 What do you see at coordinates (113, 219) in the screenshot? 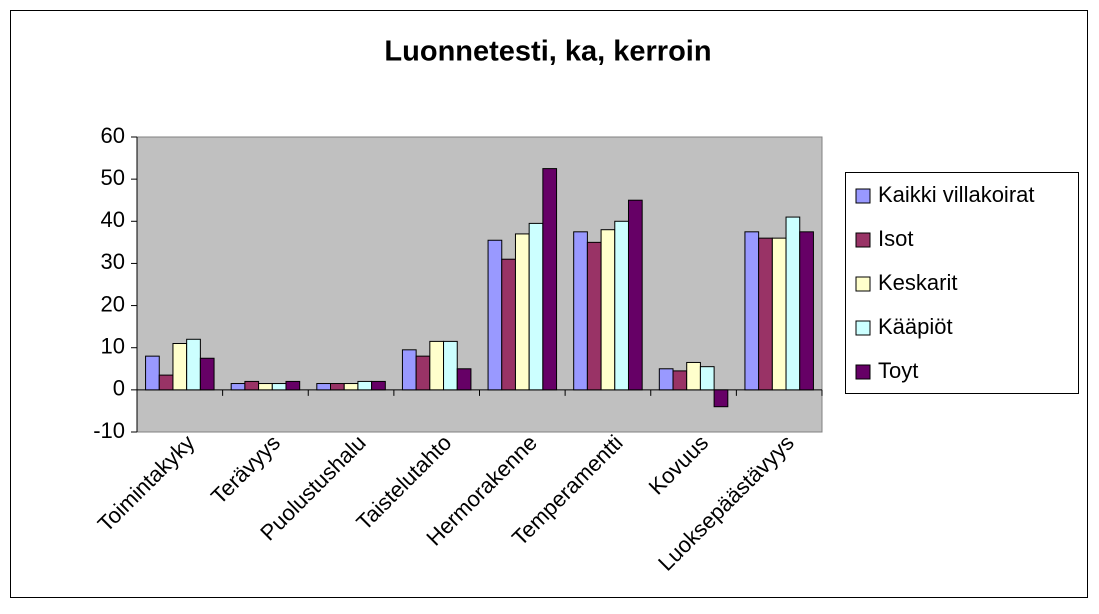
I see `y-tick-label: 40` at bounding box center [113, 219].